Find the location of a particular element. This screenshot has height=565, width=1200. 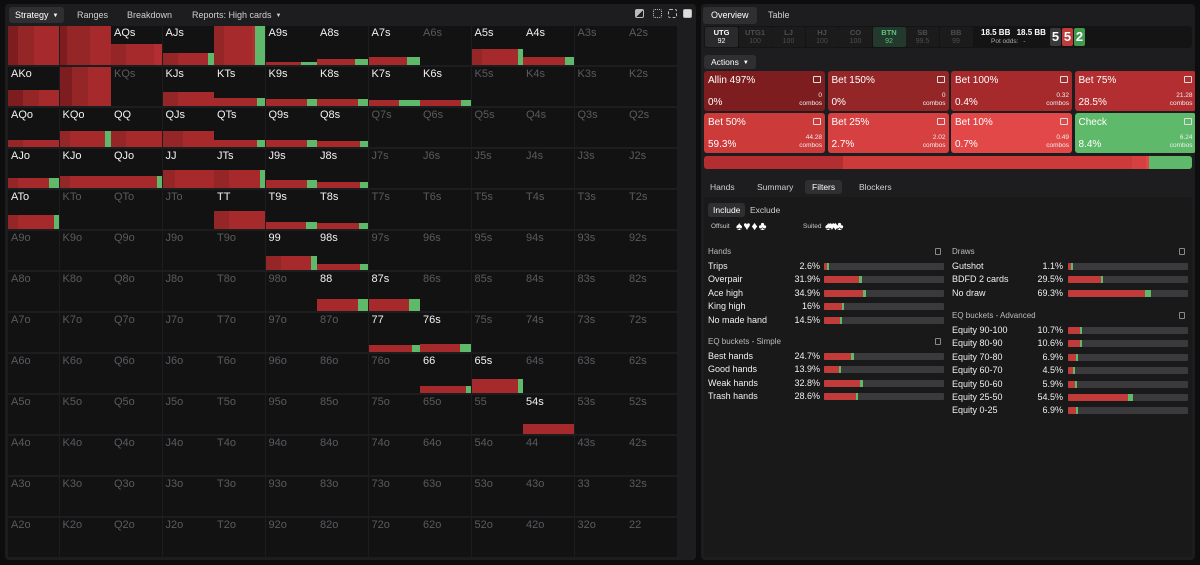

filter-row: Good hands 13.9% is located at coordinates (826, 369).